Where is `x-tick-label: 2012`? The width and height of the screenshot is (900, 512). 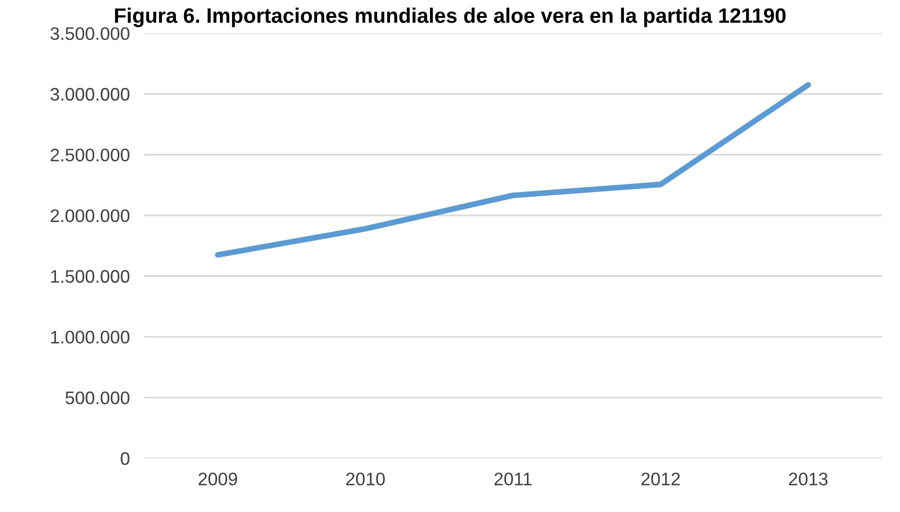 x-tick-label: 2012 is located at coordinates (660, 479).